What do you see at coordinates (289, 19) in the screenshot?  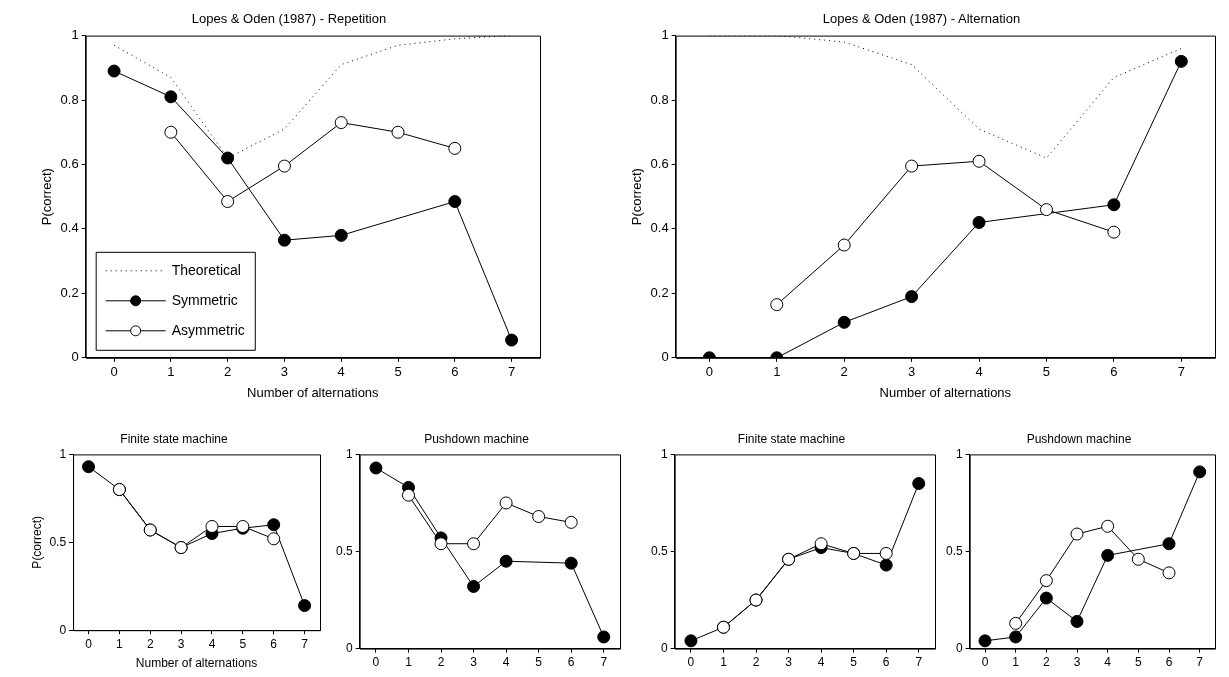 I see `chart-title: Lopes & Oden (1987) - Repetition` at bounding box center [289, 19].